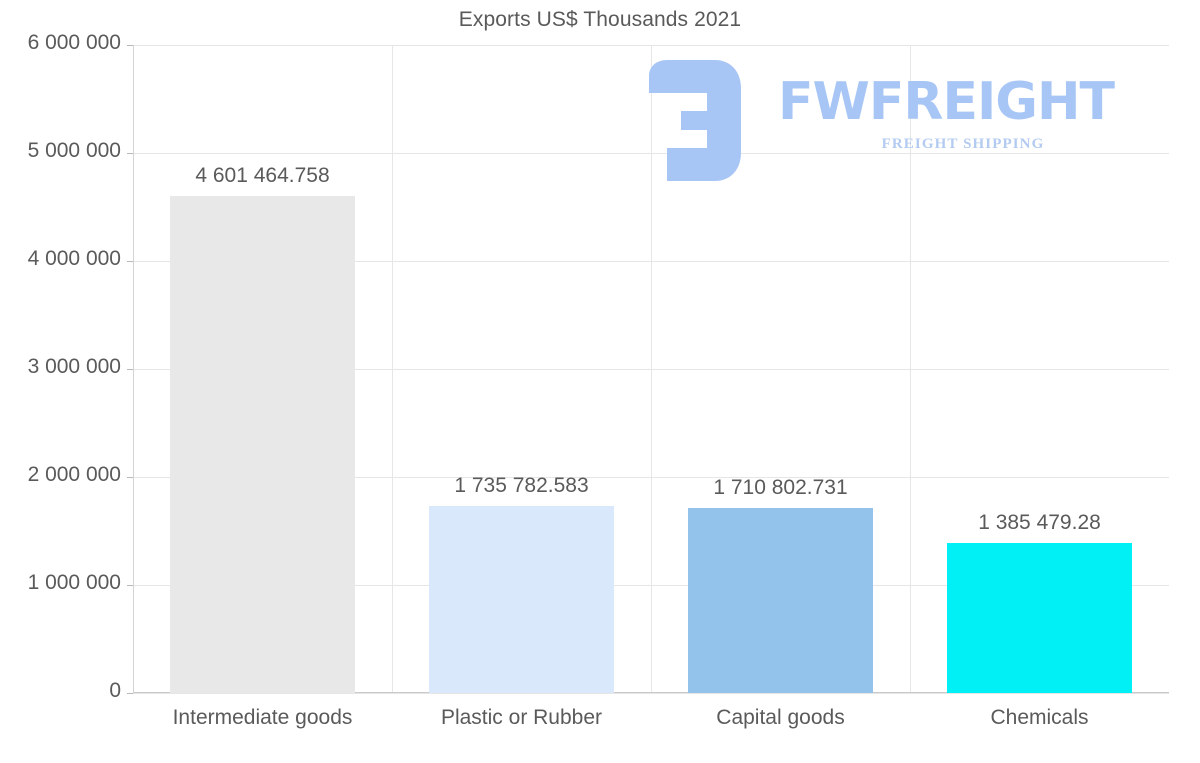  I want to click on y-axis-tick-label: 6 000 000, so click(74, 42).